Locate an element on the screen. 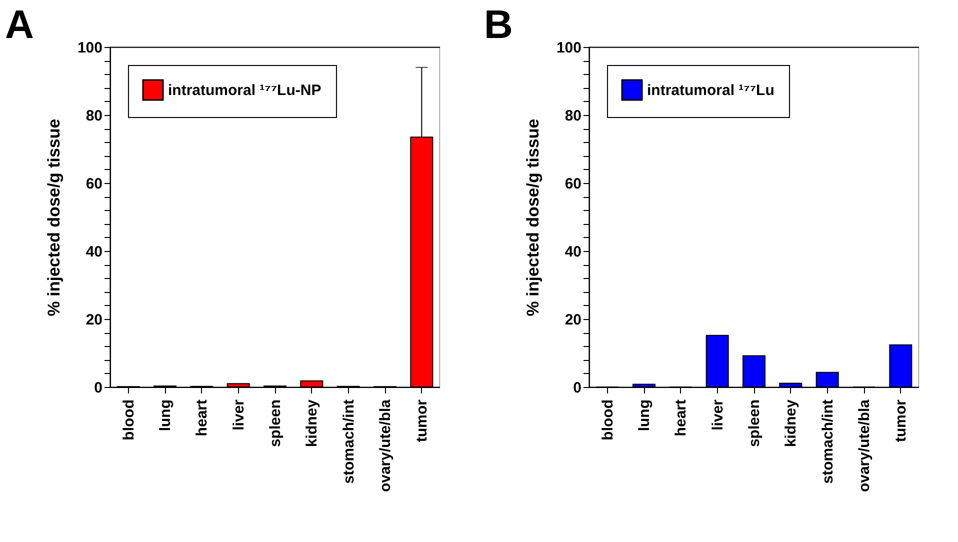 The image size is (958, 542). chart-title: B is located at coordinates (498, 25).